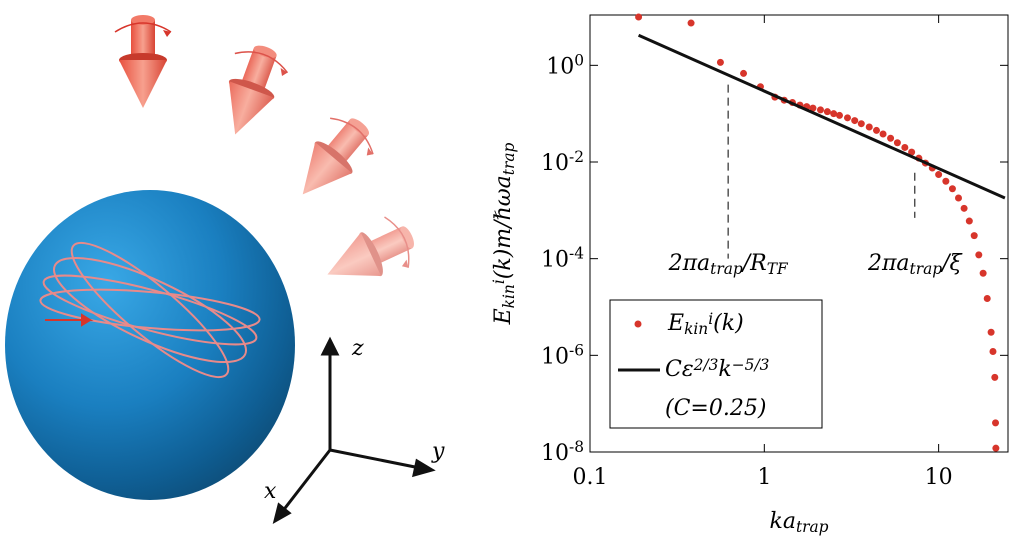  Describe the element at coordinates (778, 269) in the screenshot. I see `text-part: TF` at that location.